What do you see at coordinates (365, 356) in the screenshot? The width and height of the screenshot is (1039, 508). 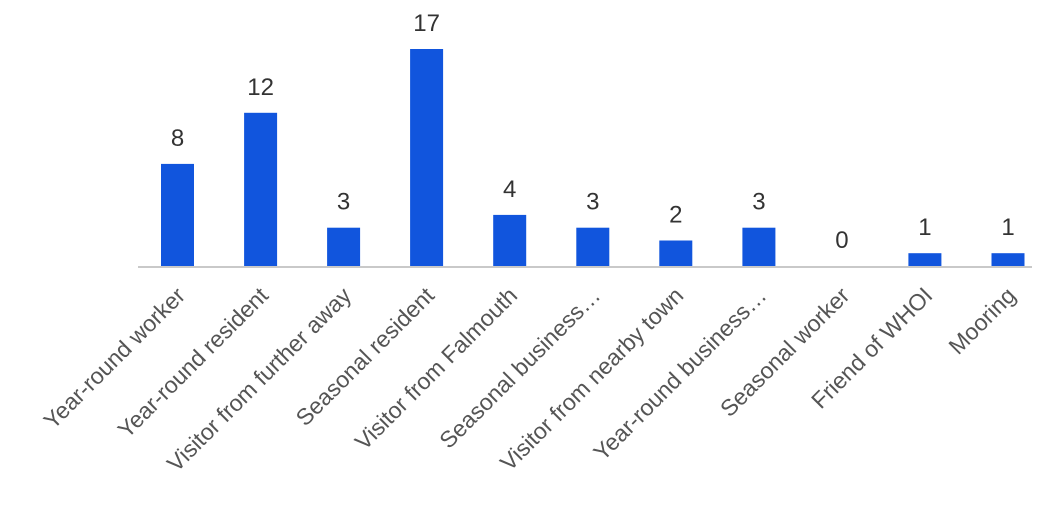 I see `category-label-4: Seasonal resident` at bounding box center [365, 356].